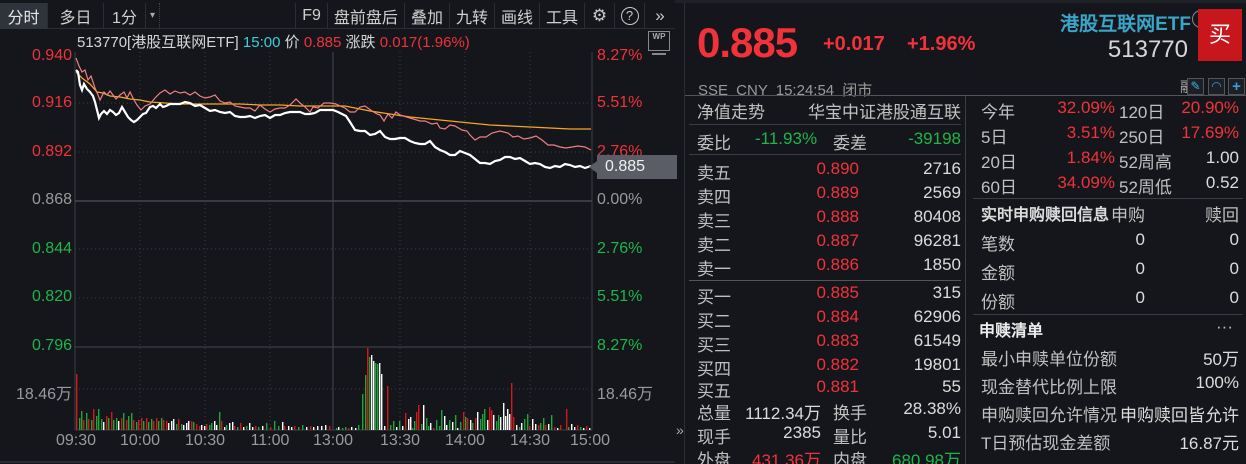 The image size is (1246, 464). What do you see at coordinates (1145, 162) in the screenshot?
I see `perf-label: 52周高` at bounding box center [1145, 162].